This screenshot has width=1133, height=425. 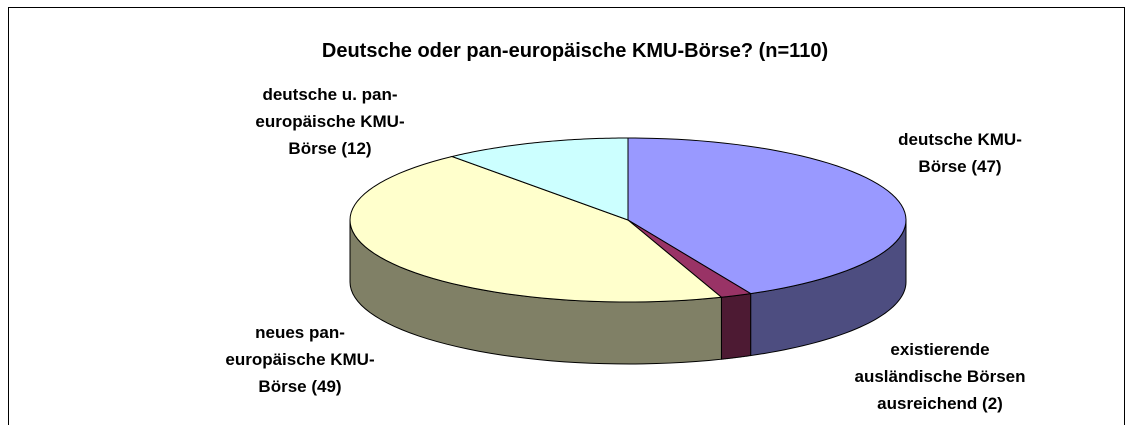 I want to click on label-line: deutsche u. pan-, so click(x=329, y=94).